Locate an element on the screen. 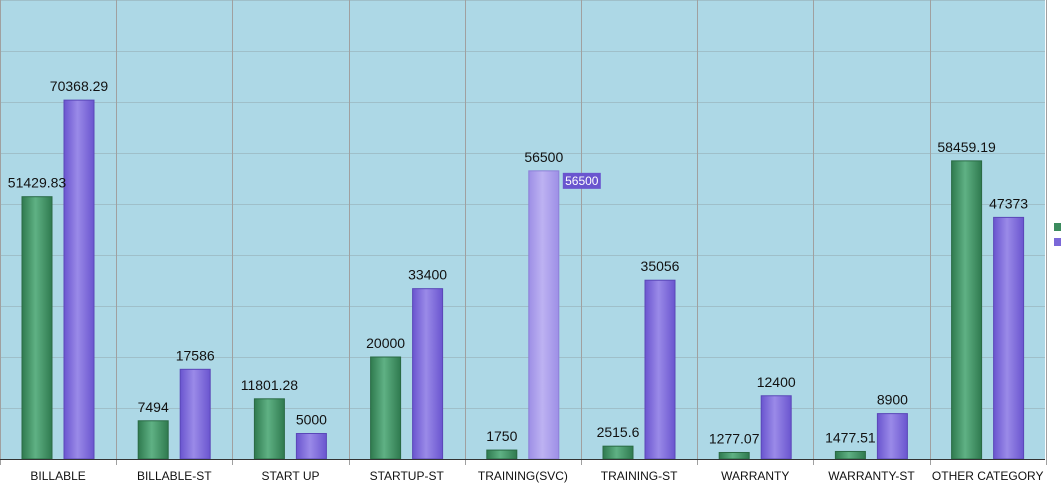 This screenshot has width=1061, height=500. tooltip-label: 56500 is located at coordinates (582, 181).